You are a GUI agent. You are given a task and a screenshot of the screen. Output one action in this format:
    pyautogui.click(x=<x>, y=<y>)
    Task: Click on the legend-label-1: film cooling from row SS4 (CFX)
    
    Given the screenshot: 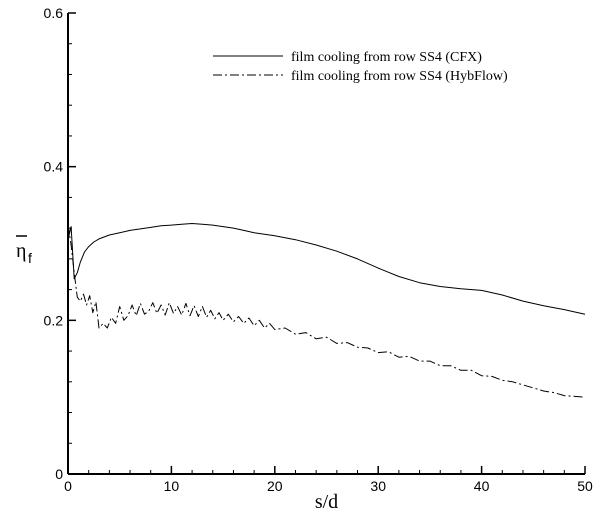 What is the action you would take?
    pyautogui.click(x=386, y=57)
    